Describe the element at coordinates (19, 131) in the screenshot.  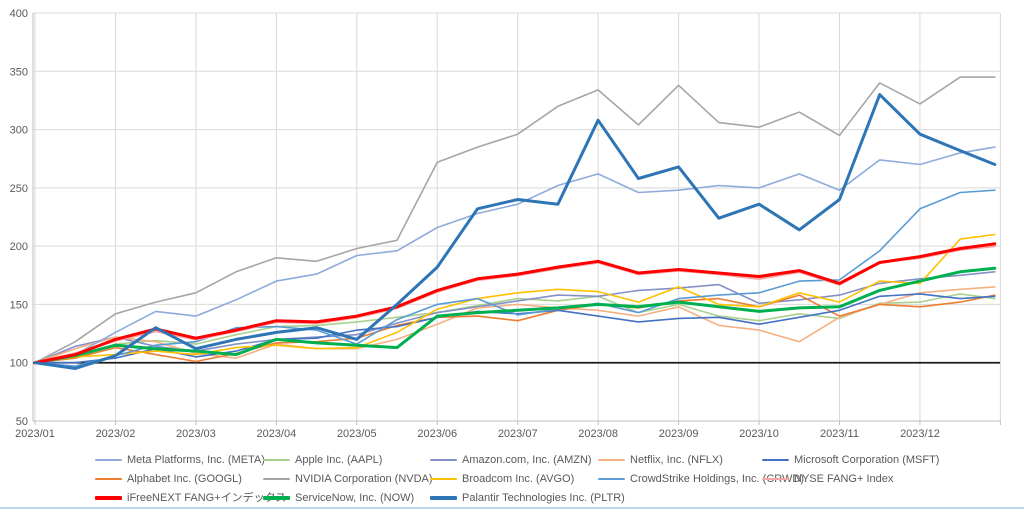
I see `y-tick-label-300: 300` at that location.